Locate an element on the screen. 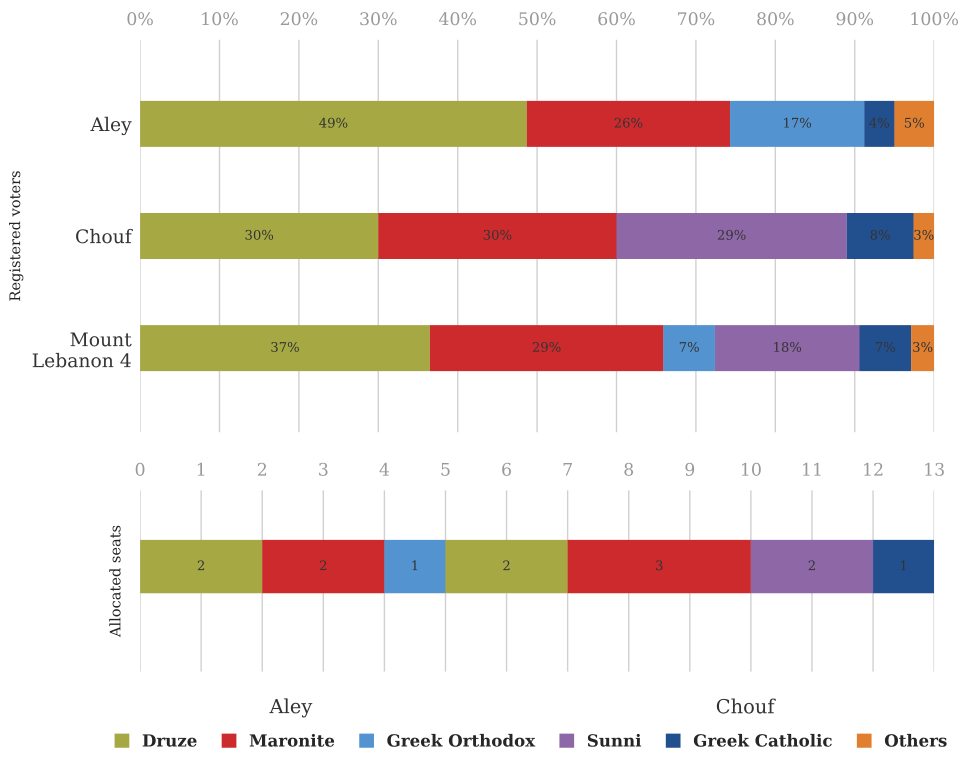  x-tick-label: 90% is located at coordinates (855, 19).